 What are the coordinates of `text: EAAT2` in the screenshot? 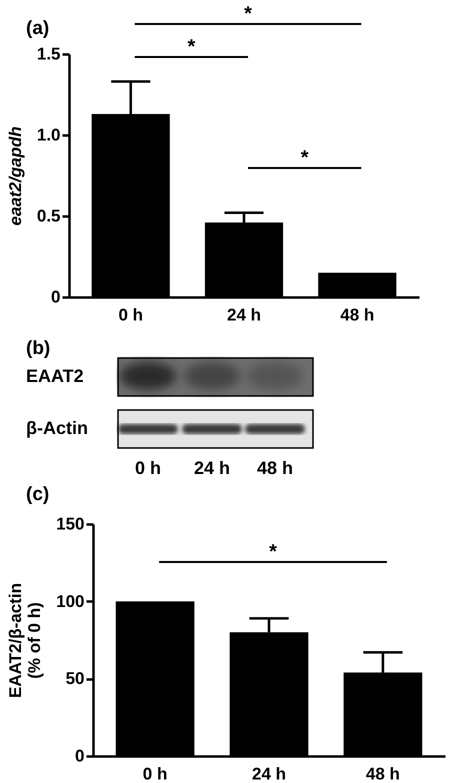 It's located at (55, 376).